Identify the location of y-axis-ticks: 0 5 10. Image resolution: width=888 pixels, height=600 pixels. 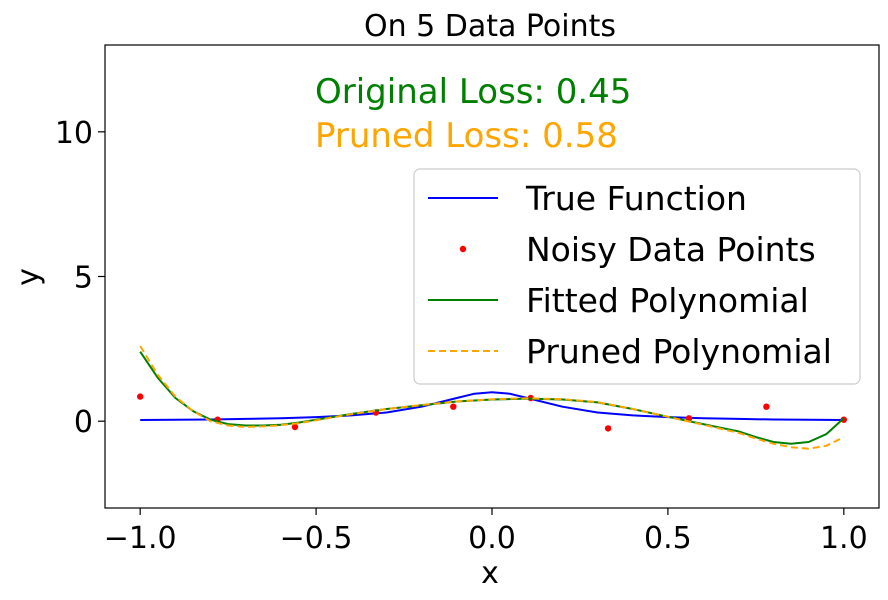
(80, 278).